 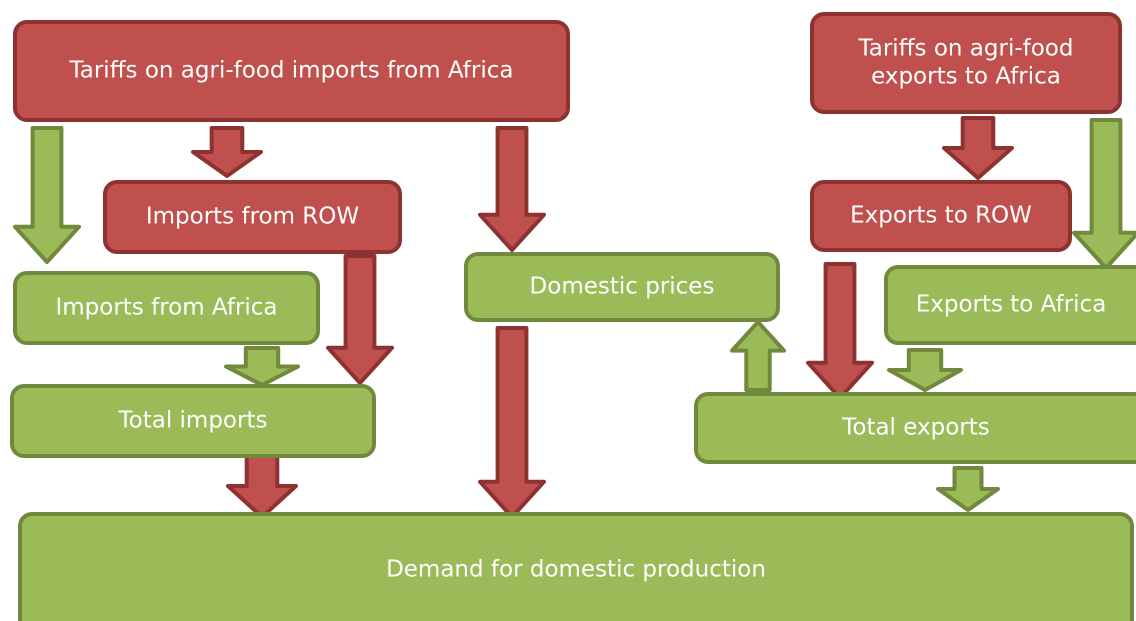 I want to click on node-label: Imports from ROW, so click(x=252, y=217).